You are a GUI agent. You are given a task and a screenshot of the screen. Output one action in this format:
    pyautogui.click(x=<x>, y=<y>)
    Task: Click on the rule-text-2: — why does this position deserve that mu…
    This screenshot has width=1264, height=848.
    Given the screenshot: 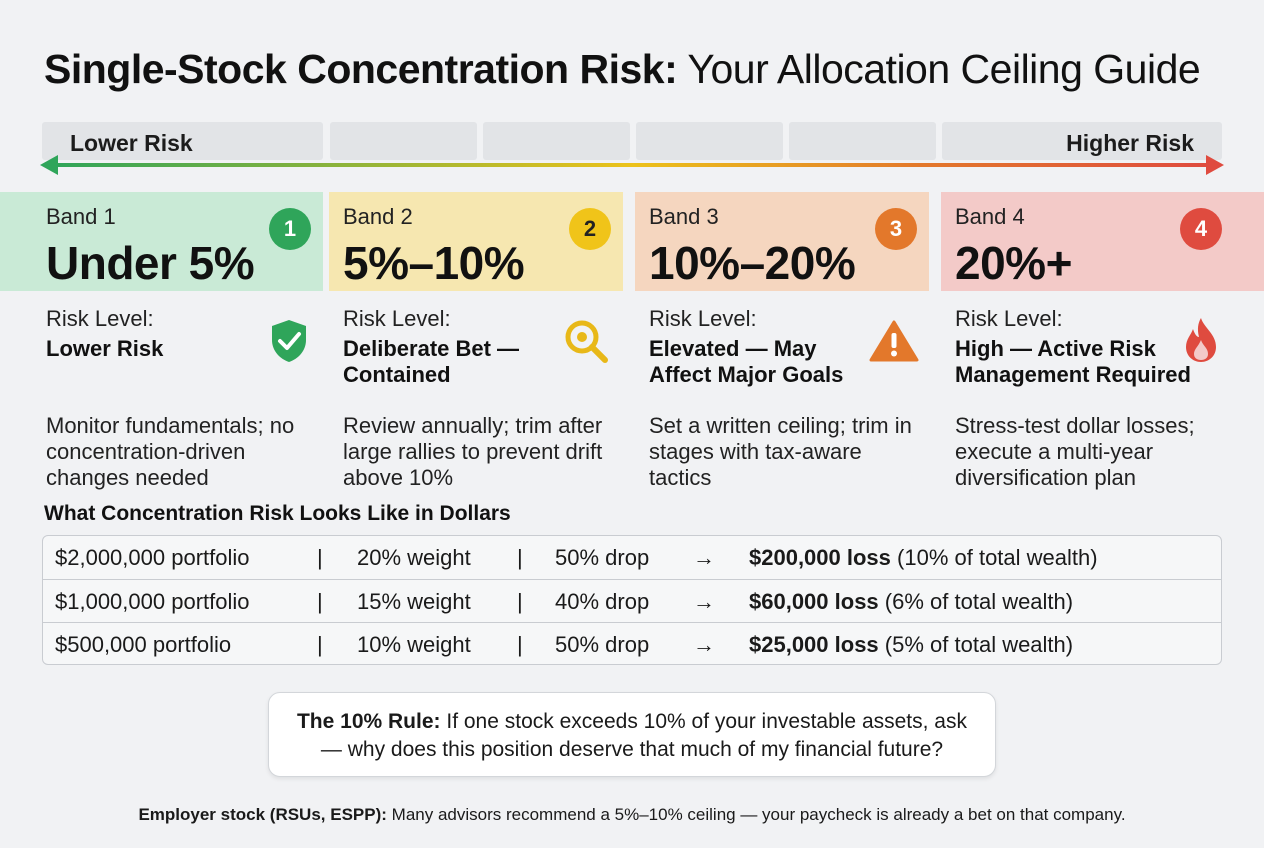 What is the action you would take?
    pyautogui.click(x=632, y=749)
    